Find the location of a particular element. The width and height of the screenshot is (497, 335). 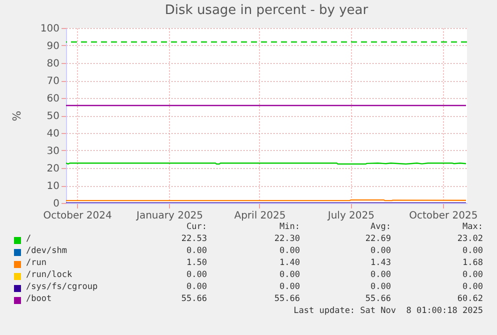

legend-label: /run is located at coordinates (36, 263).